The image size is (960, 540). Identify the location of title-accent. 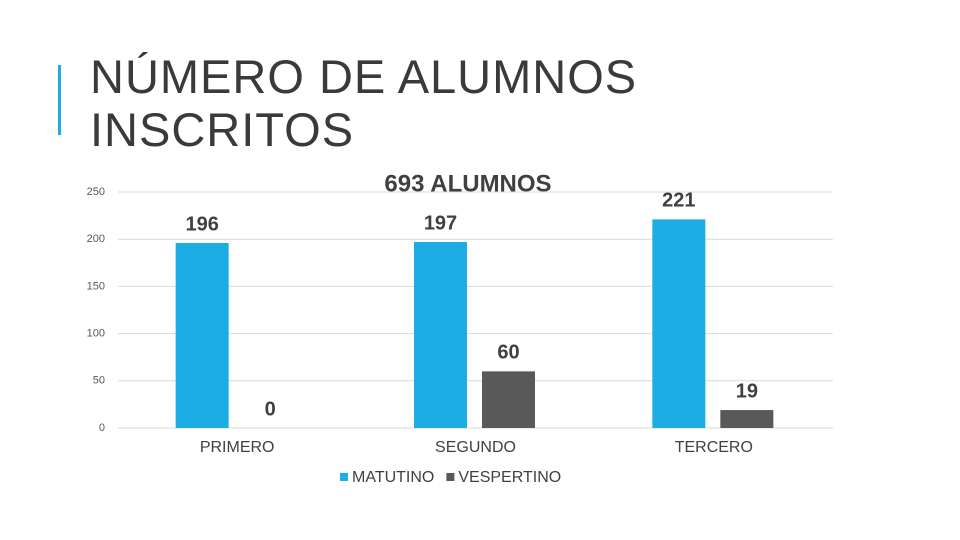
(59, 100).